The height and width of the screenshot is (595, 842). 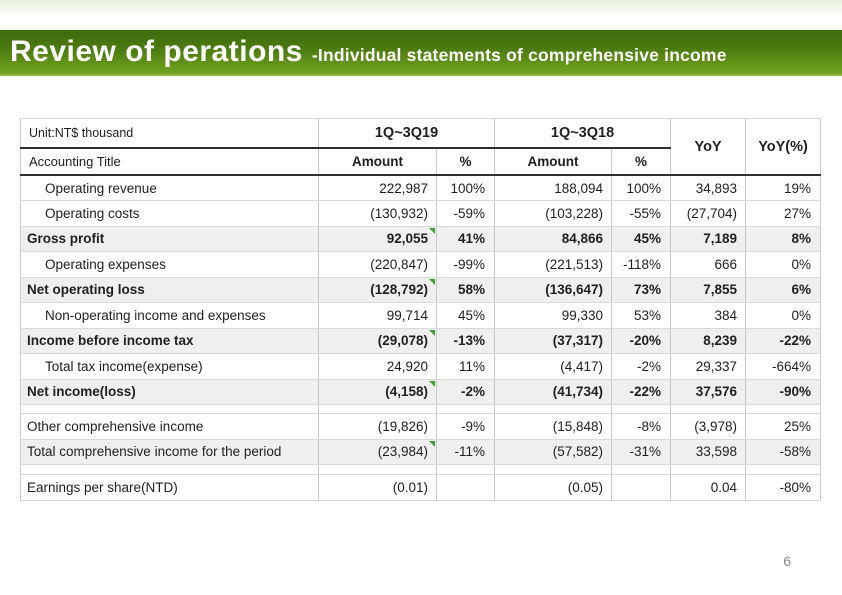 What do you see at coordinates (465, 289) in the screenshot?
I see `pct-1q3q19: 58%` at bounding box center [465, 289].